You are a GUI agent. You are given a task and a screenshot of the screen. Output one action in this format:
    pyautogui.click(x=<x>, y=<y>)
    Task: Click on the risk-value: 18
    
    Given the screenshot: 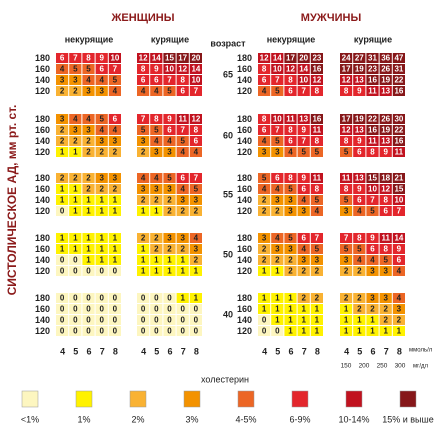 What is the action you would take?
    pyautogui.click(x=385, y=178)
    